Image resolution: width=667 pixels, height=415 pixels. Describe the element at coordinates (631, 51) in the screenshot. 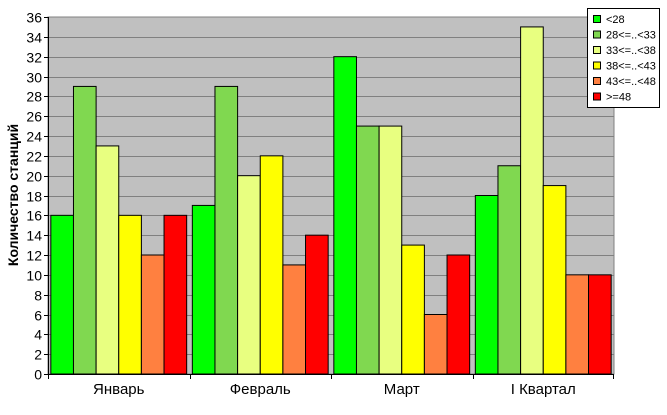

I see `legend-label: 33<=..<38` at that location.